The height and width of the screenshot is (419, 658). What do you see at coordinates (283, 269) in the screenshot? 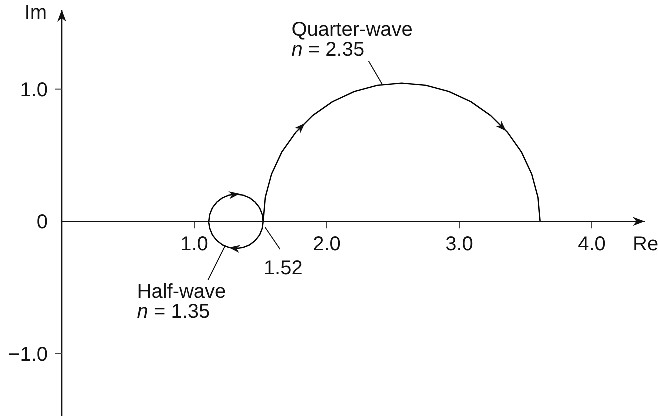
I see `annotation: 1.52` at bounding box center [283, 269].